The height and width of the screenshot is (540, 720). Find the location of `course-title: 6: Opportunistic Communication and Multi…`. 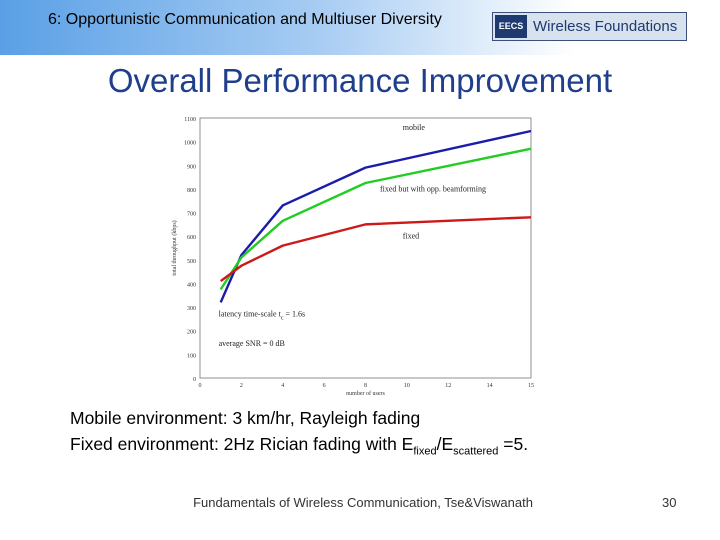

course-title: 6: Opportunistic Communication and Multi… is located at coordinates (245, 19).